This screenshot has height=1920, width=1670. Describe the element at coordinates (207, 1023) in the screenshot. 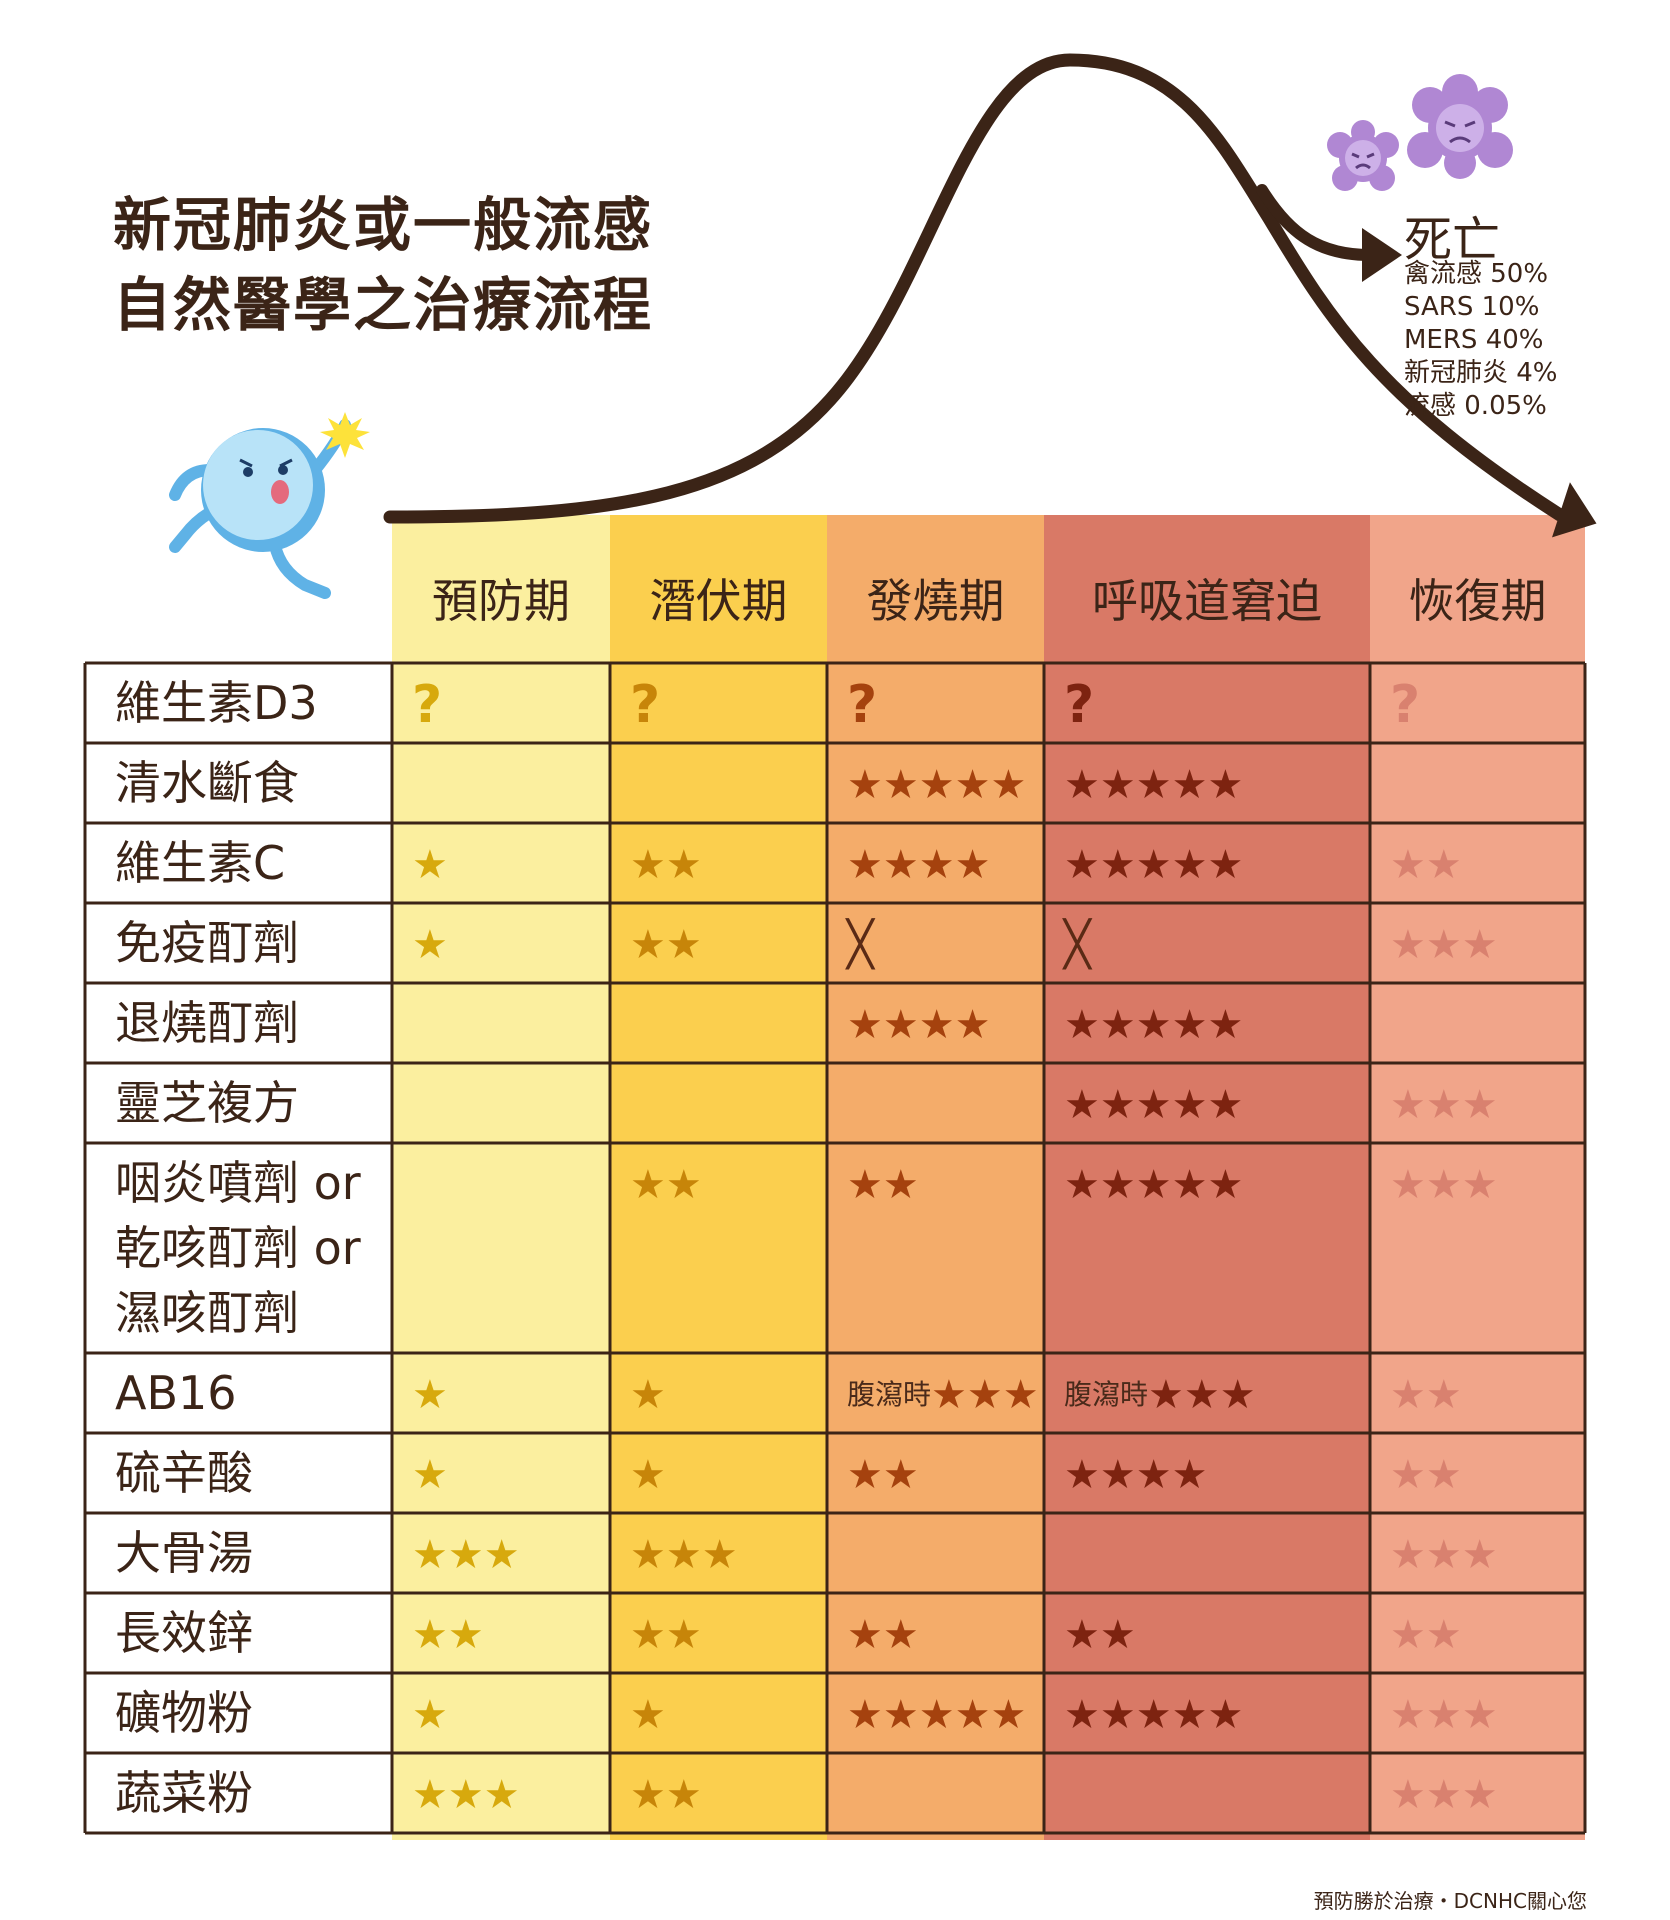

I see `row-name: 退燒酊劑` at that location.